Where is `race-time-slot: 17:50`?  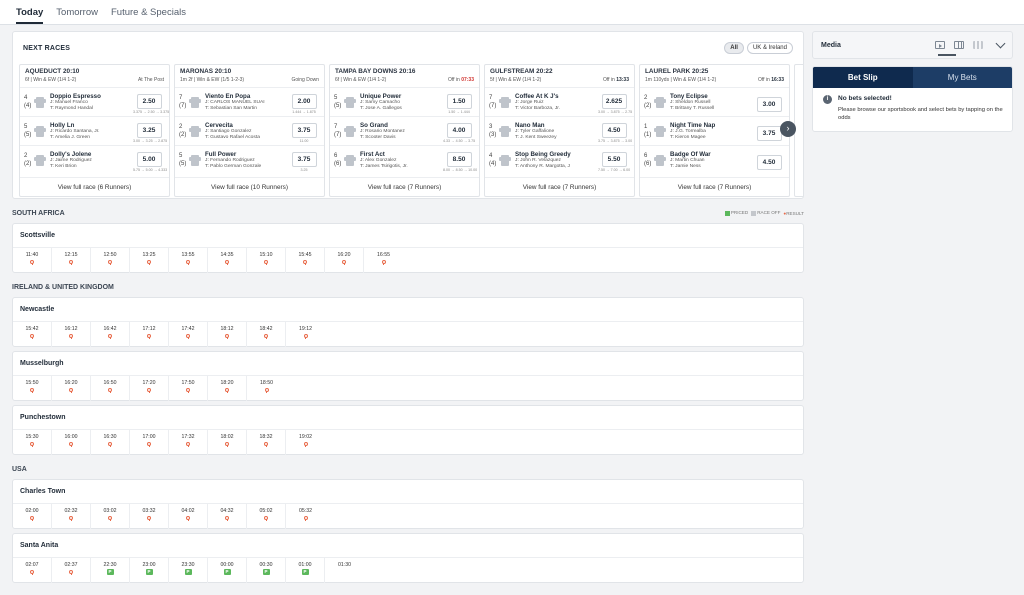 race-time-slot: 17:50 is located at coordinates (188, 388).